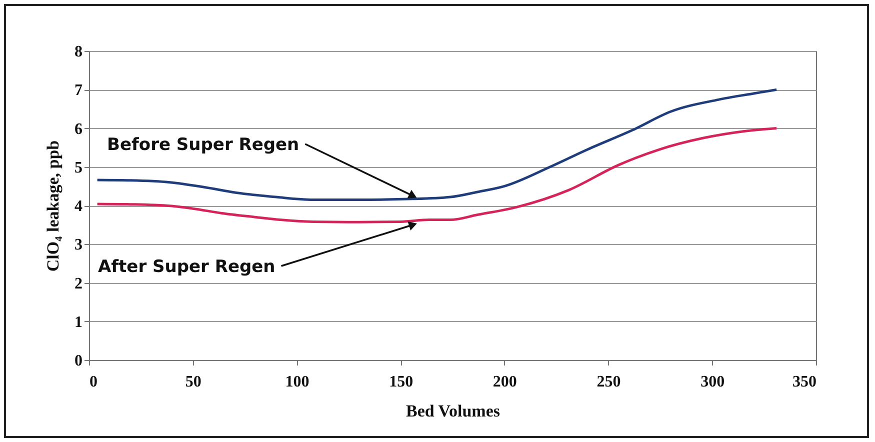  I want to click on y-tick-label: 2, so click(78, 283).